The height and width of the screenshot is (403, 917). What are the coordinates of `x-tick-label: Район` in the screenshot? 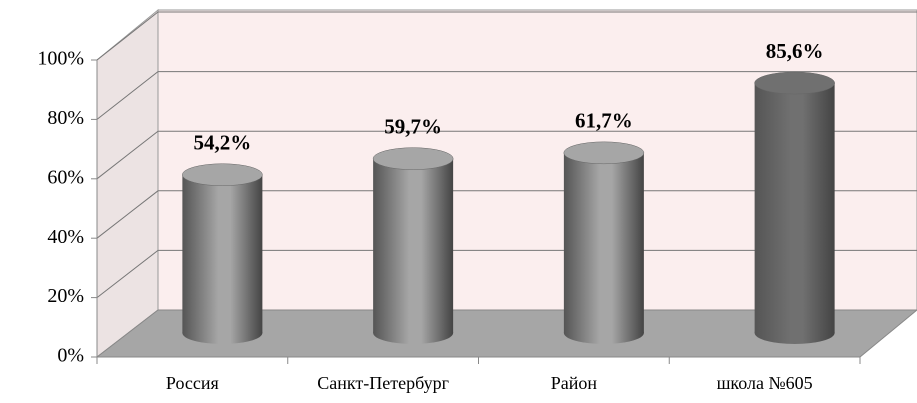 It's located at (574, 383).